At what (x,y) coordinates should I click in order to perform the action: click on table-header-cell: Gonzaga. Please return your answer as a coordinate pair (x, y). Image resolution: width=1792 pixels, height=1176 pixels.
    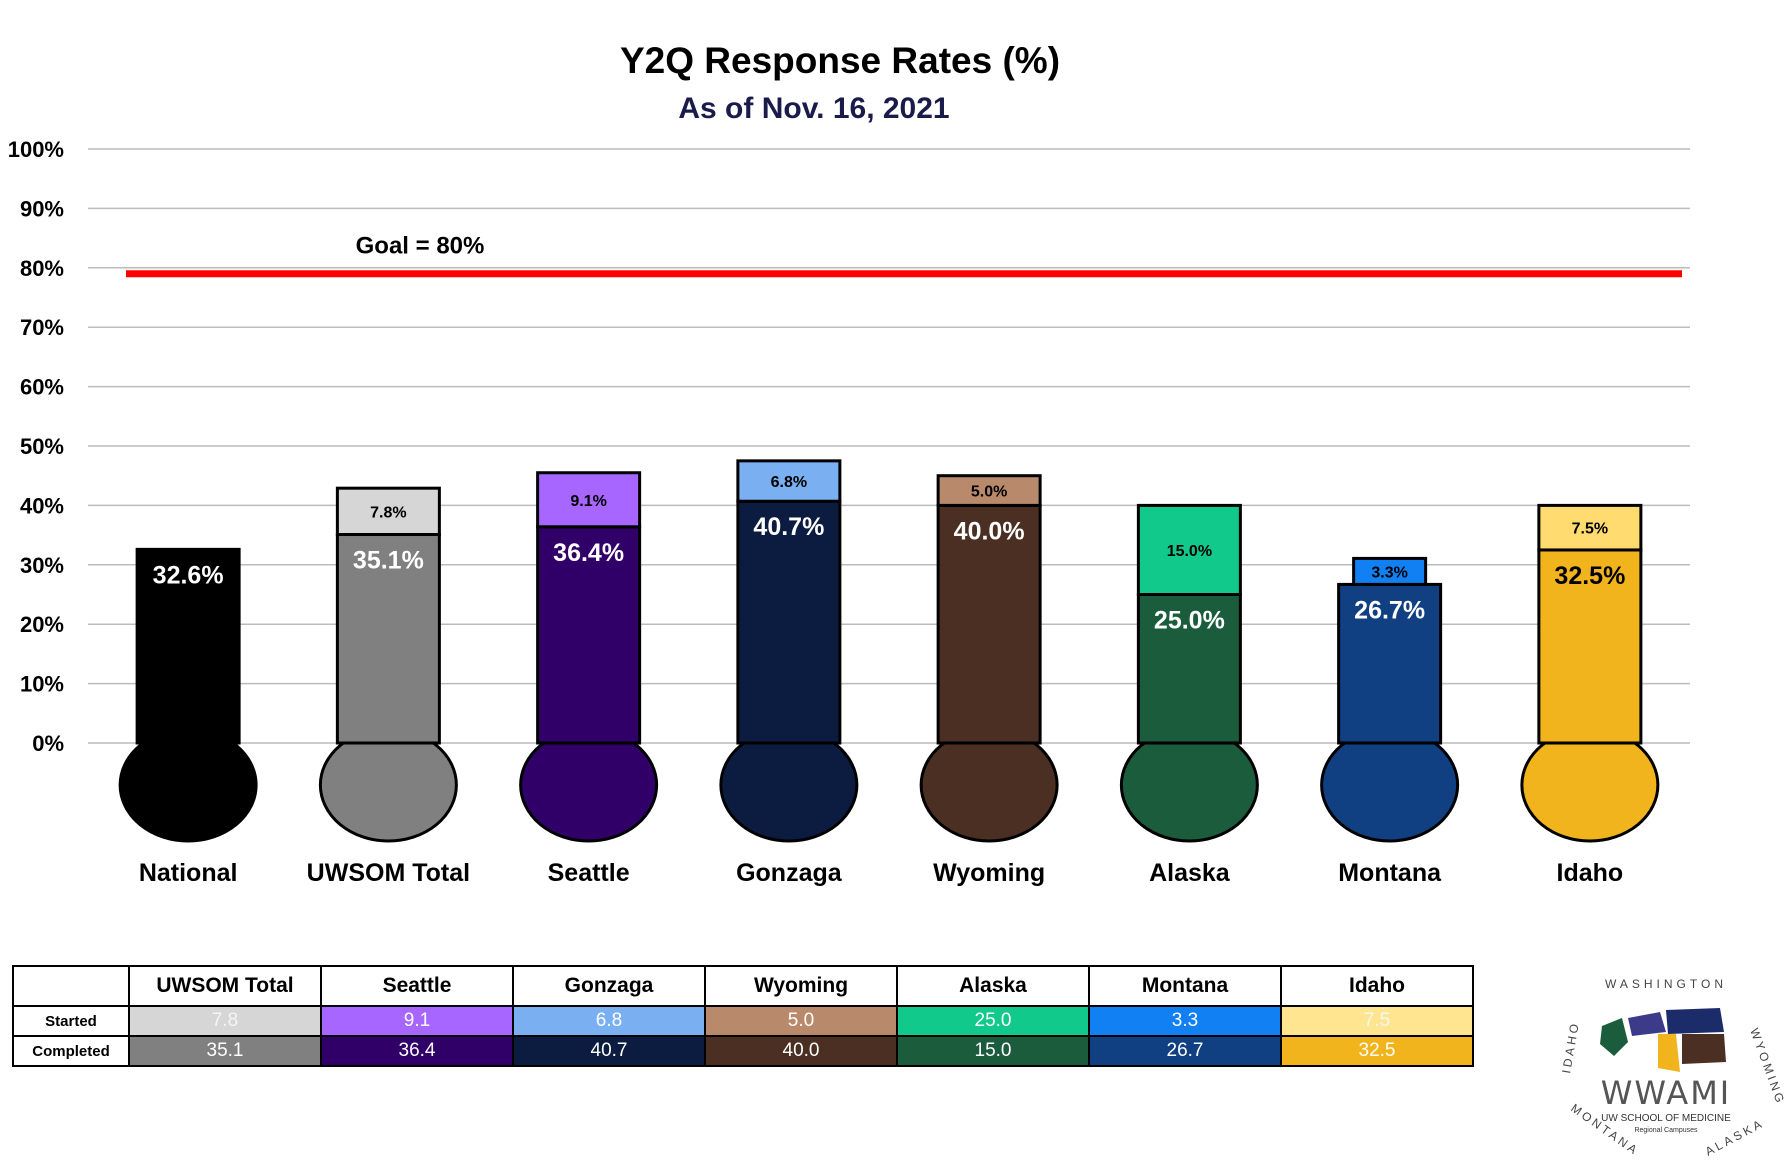
    Looking at the image, I should click on (609, 986).